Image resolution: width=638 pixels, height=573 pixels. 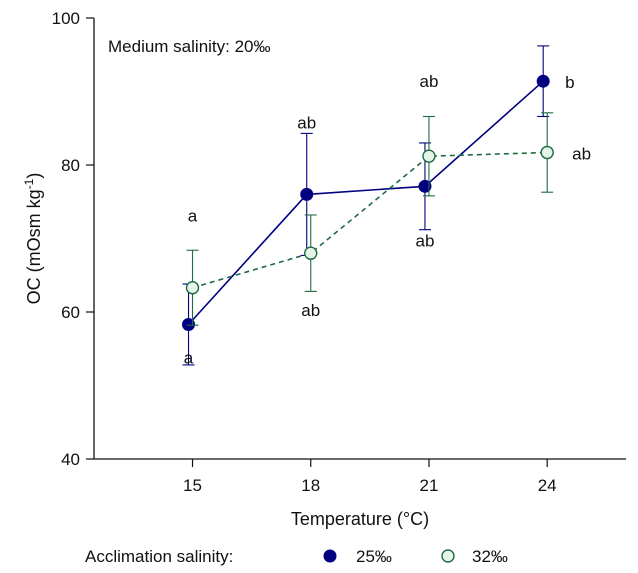 I want to click on x-tick-label: 15, so click(x=192, y=485).